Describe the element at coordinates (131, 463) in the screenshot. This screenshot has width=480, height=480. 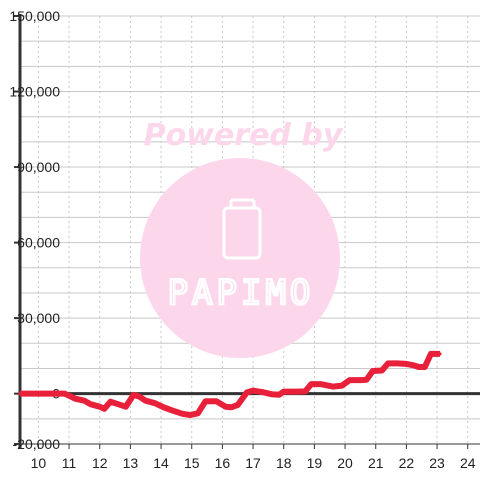
I see `x-tick-label: 13` at that location.